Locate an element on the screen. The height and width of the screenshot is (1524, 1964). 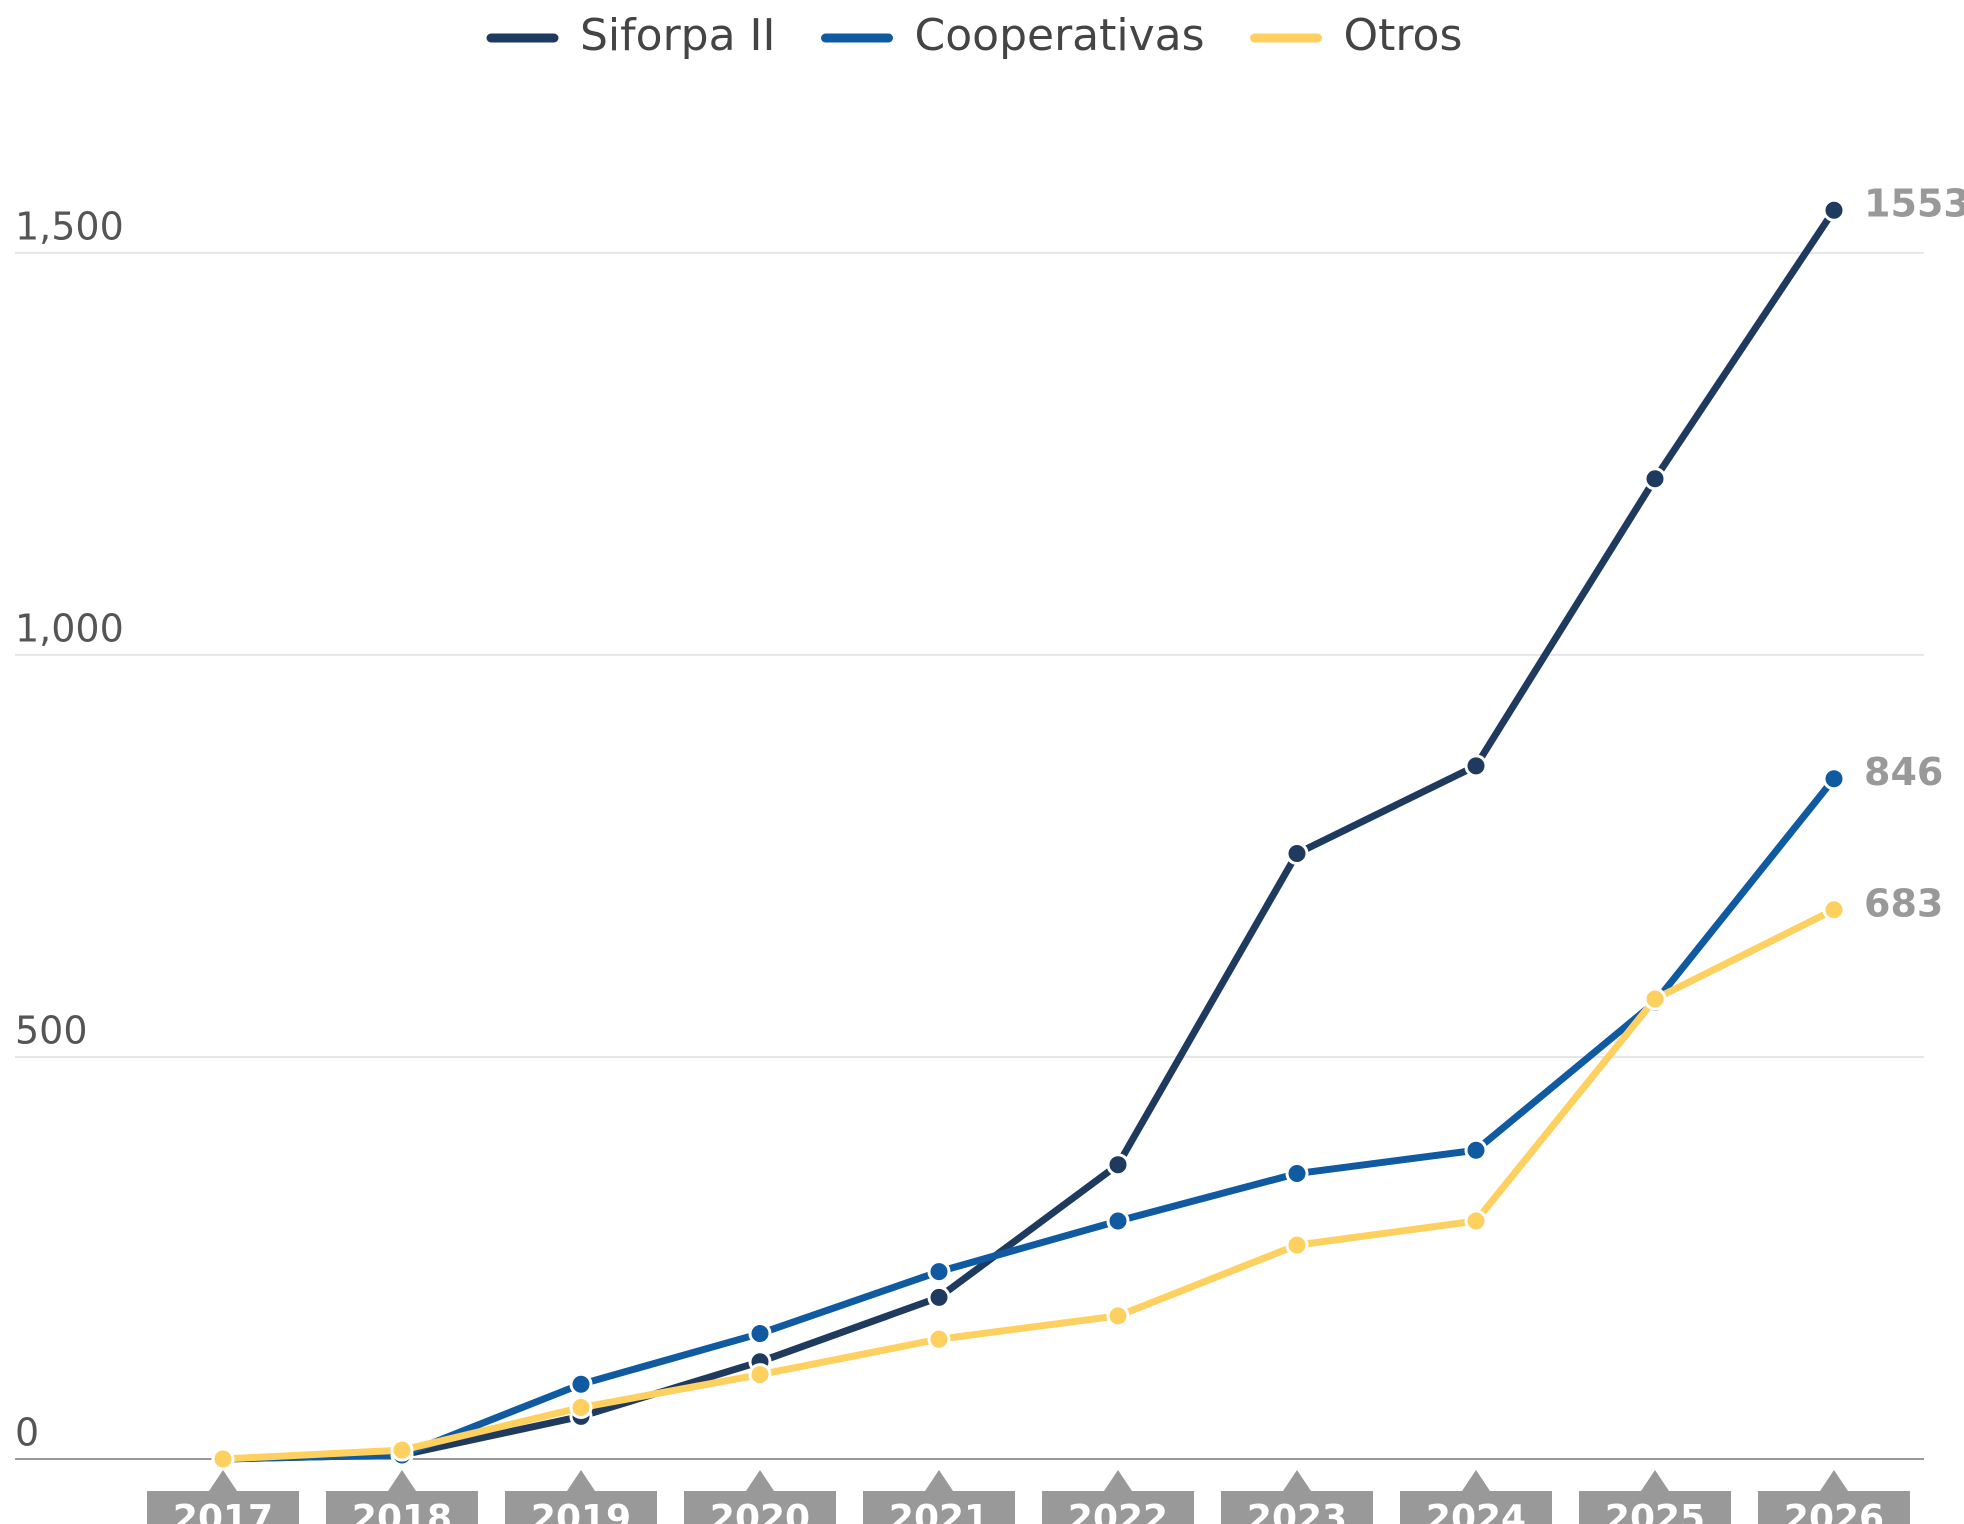
x-tick-label: 2022 is located at coordinates (1118, 1511).